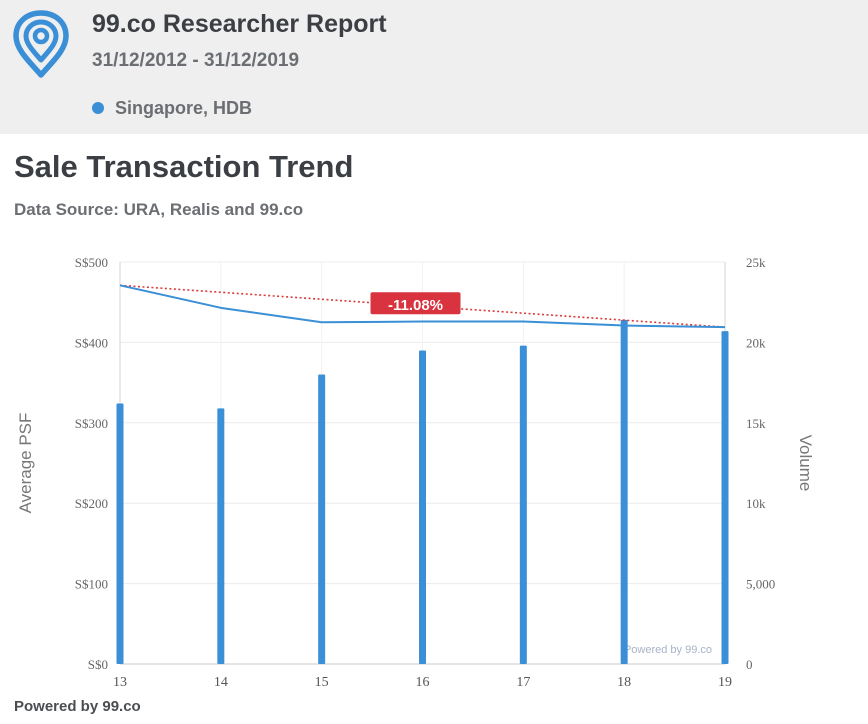 The width and height of the screenshot is (868, 724). Describe the element at coordinates (805, 463) in the screenshot. I see `y2-axis-title: Volume` at that location.